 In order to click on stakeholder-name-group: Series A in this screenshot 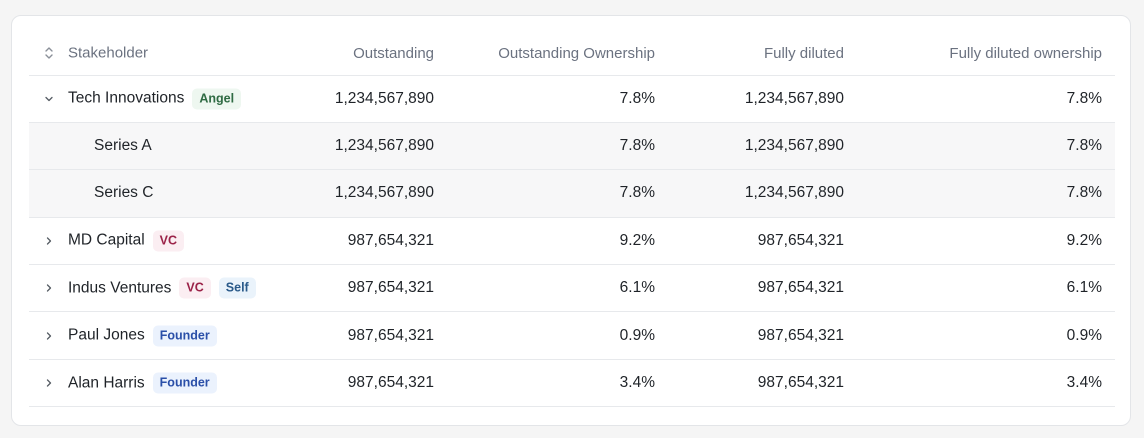, I will do `click(123, 146)`.